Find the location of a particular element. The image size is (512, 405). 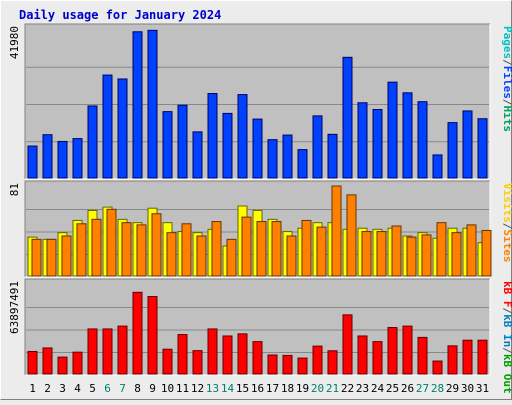

legend-entry: Files is located at coordinates (506, 82).